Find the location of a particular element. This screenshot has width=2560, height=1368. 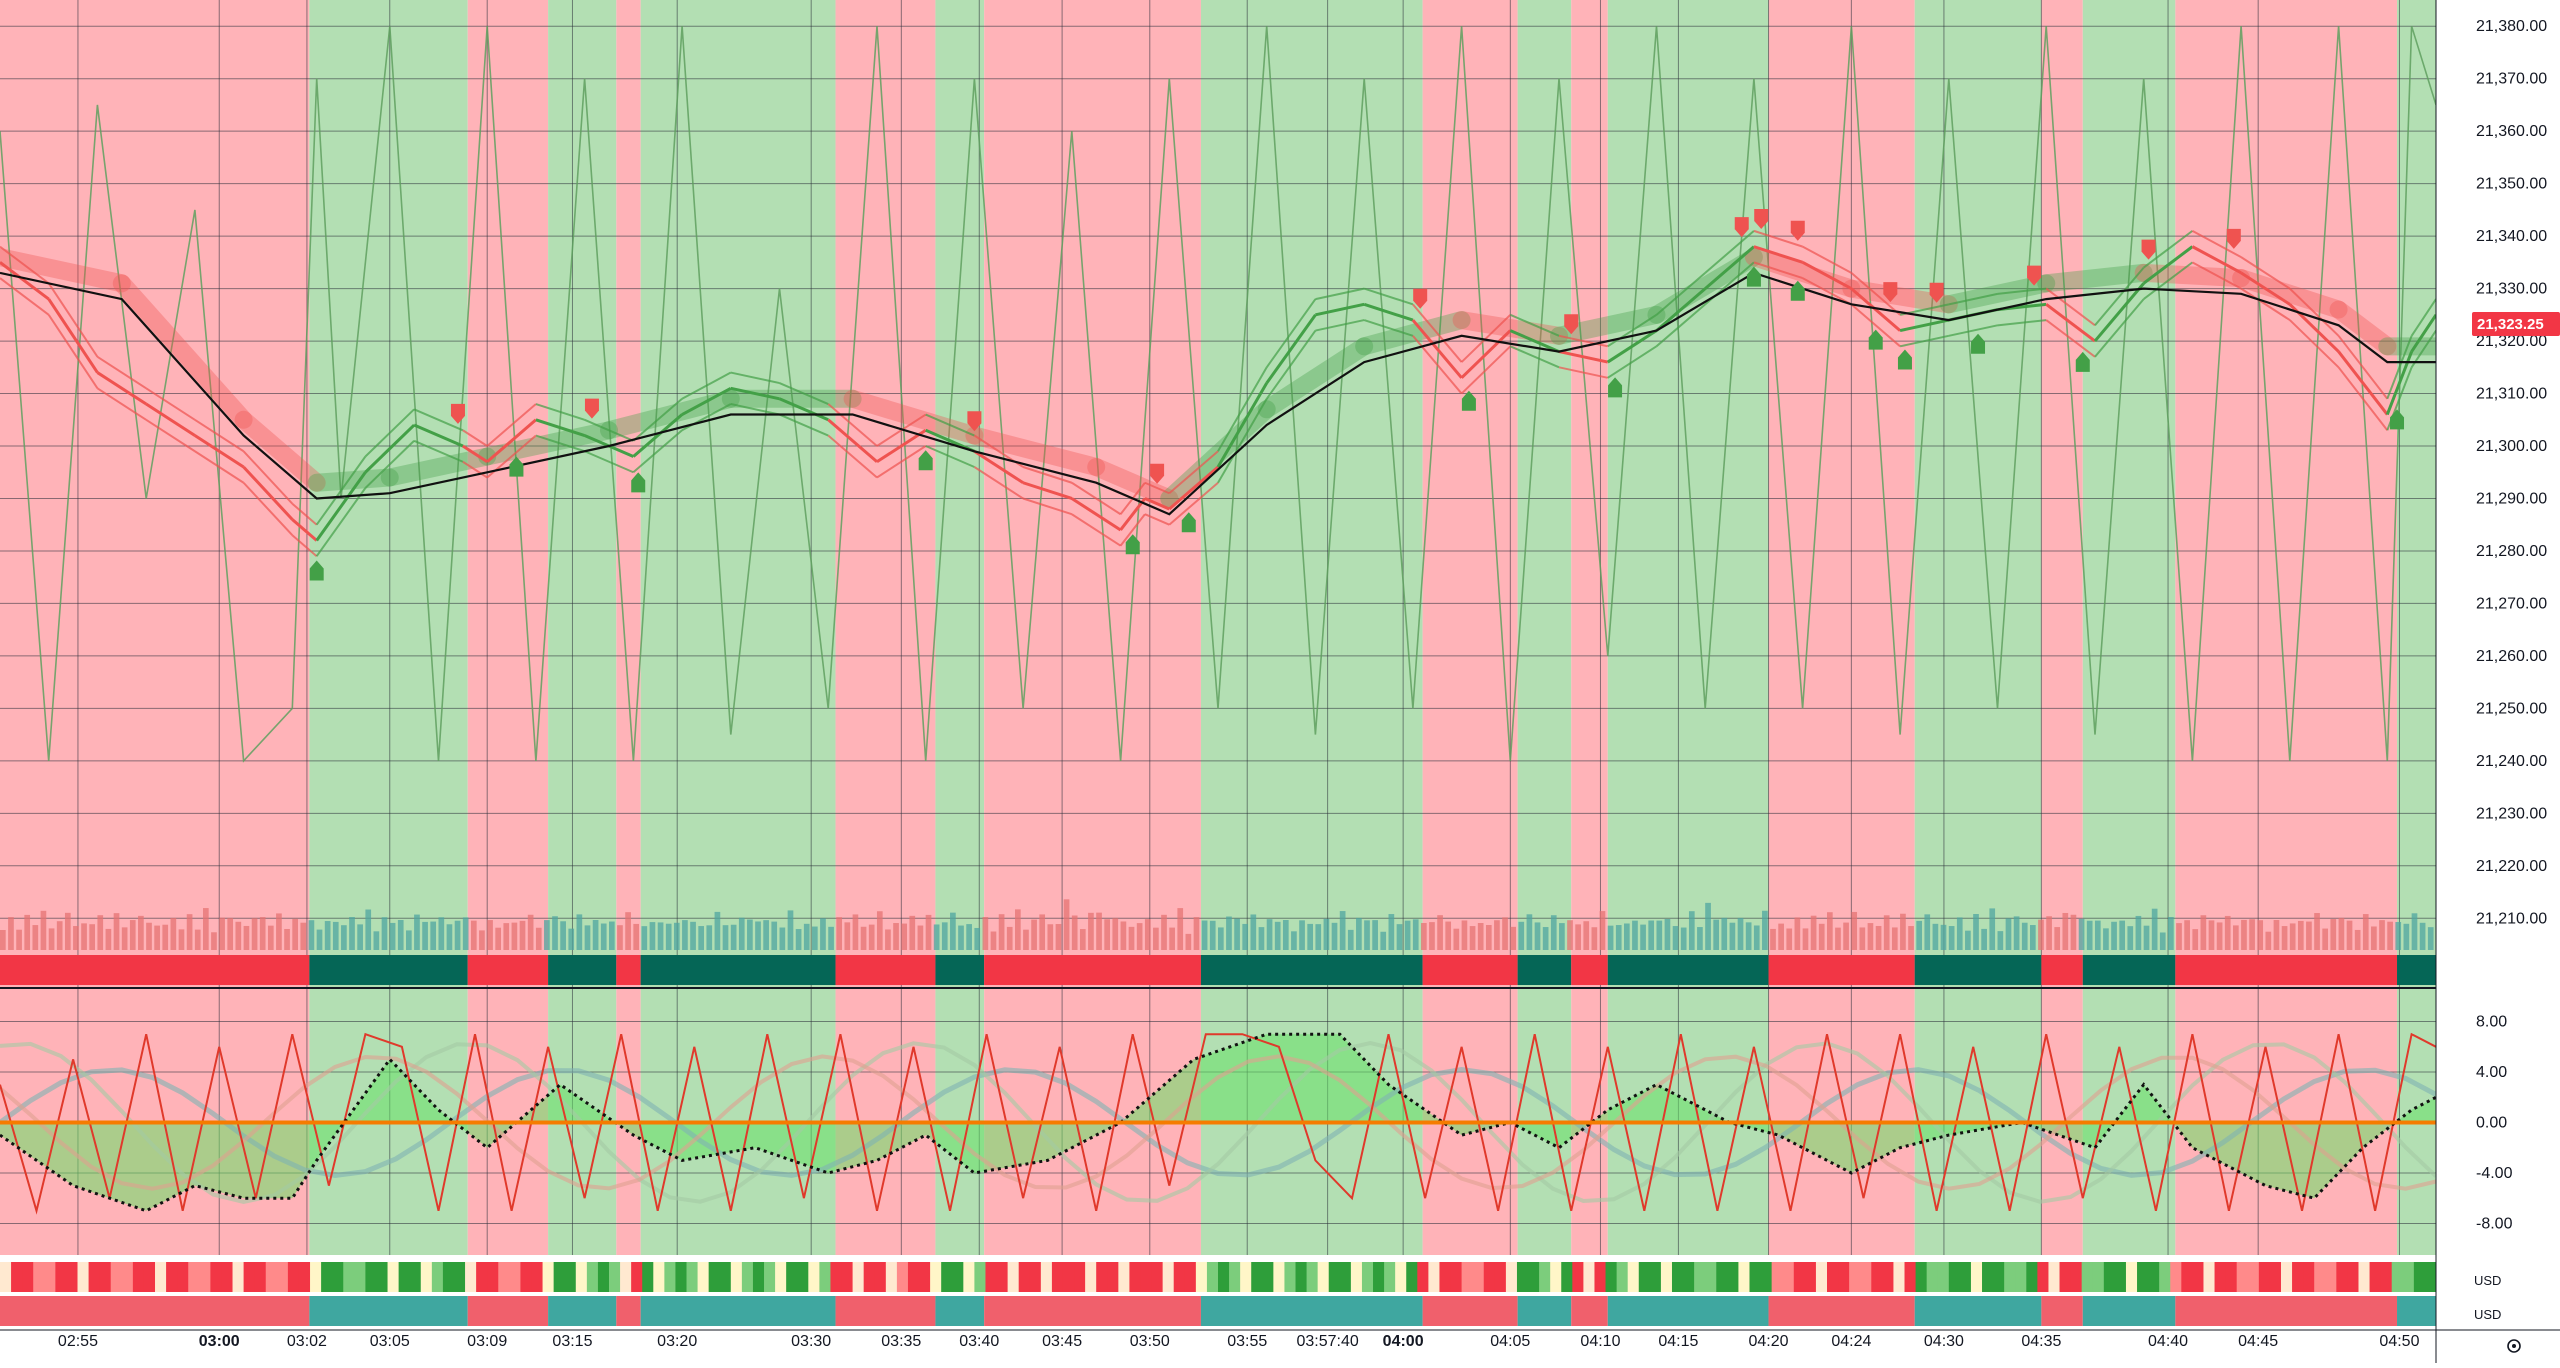

price-tick-label: 21,270.00 is located at coordinates (2511, 603).